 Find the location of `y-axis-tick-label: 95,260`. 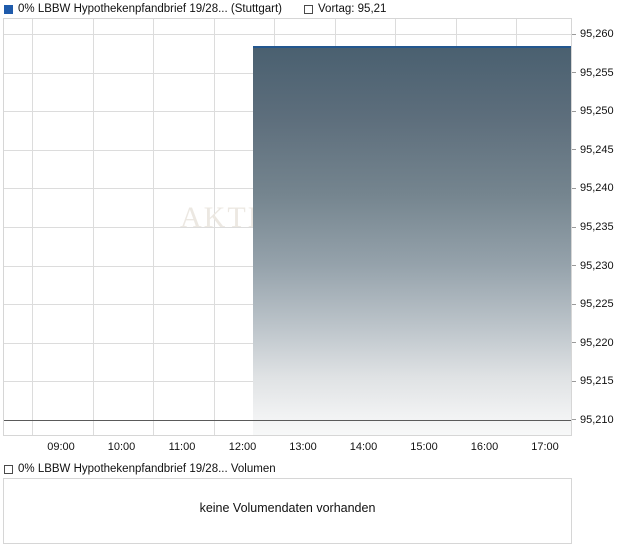

y-axis-tick-label: 95,260 is located at coordinates (597, 34).